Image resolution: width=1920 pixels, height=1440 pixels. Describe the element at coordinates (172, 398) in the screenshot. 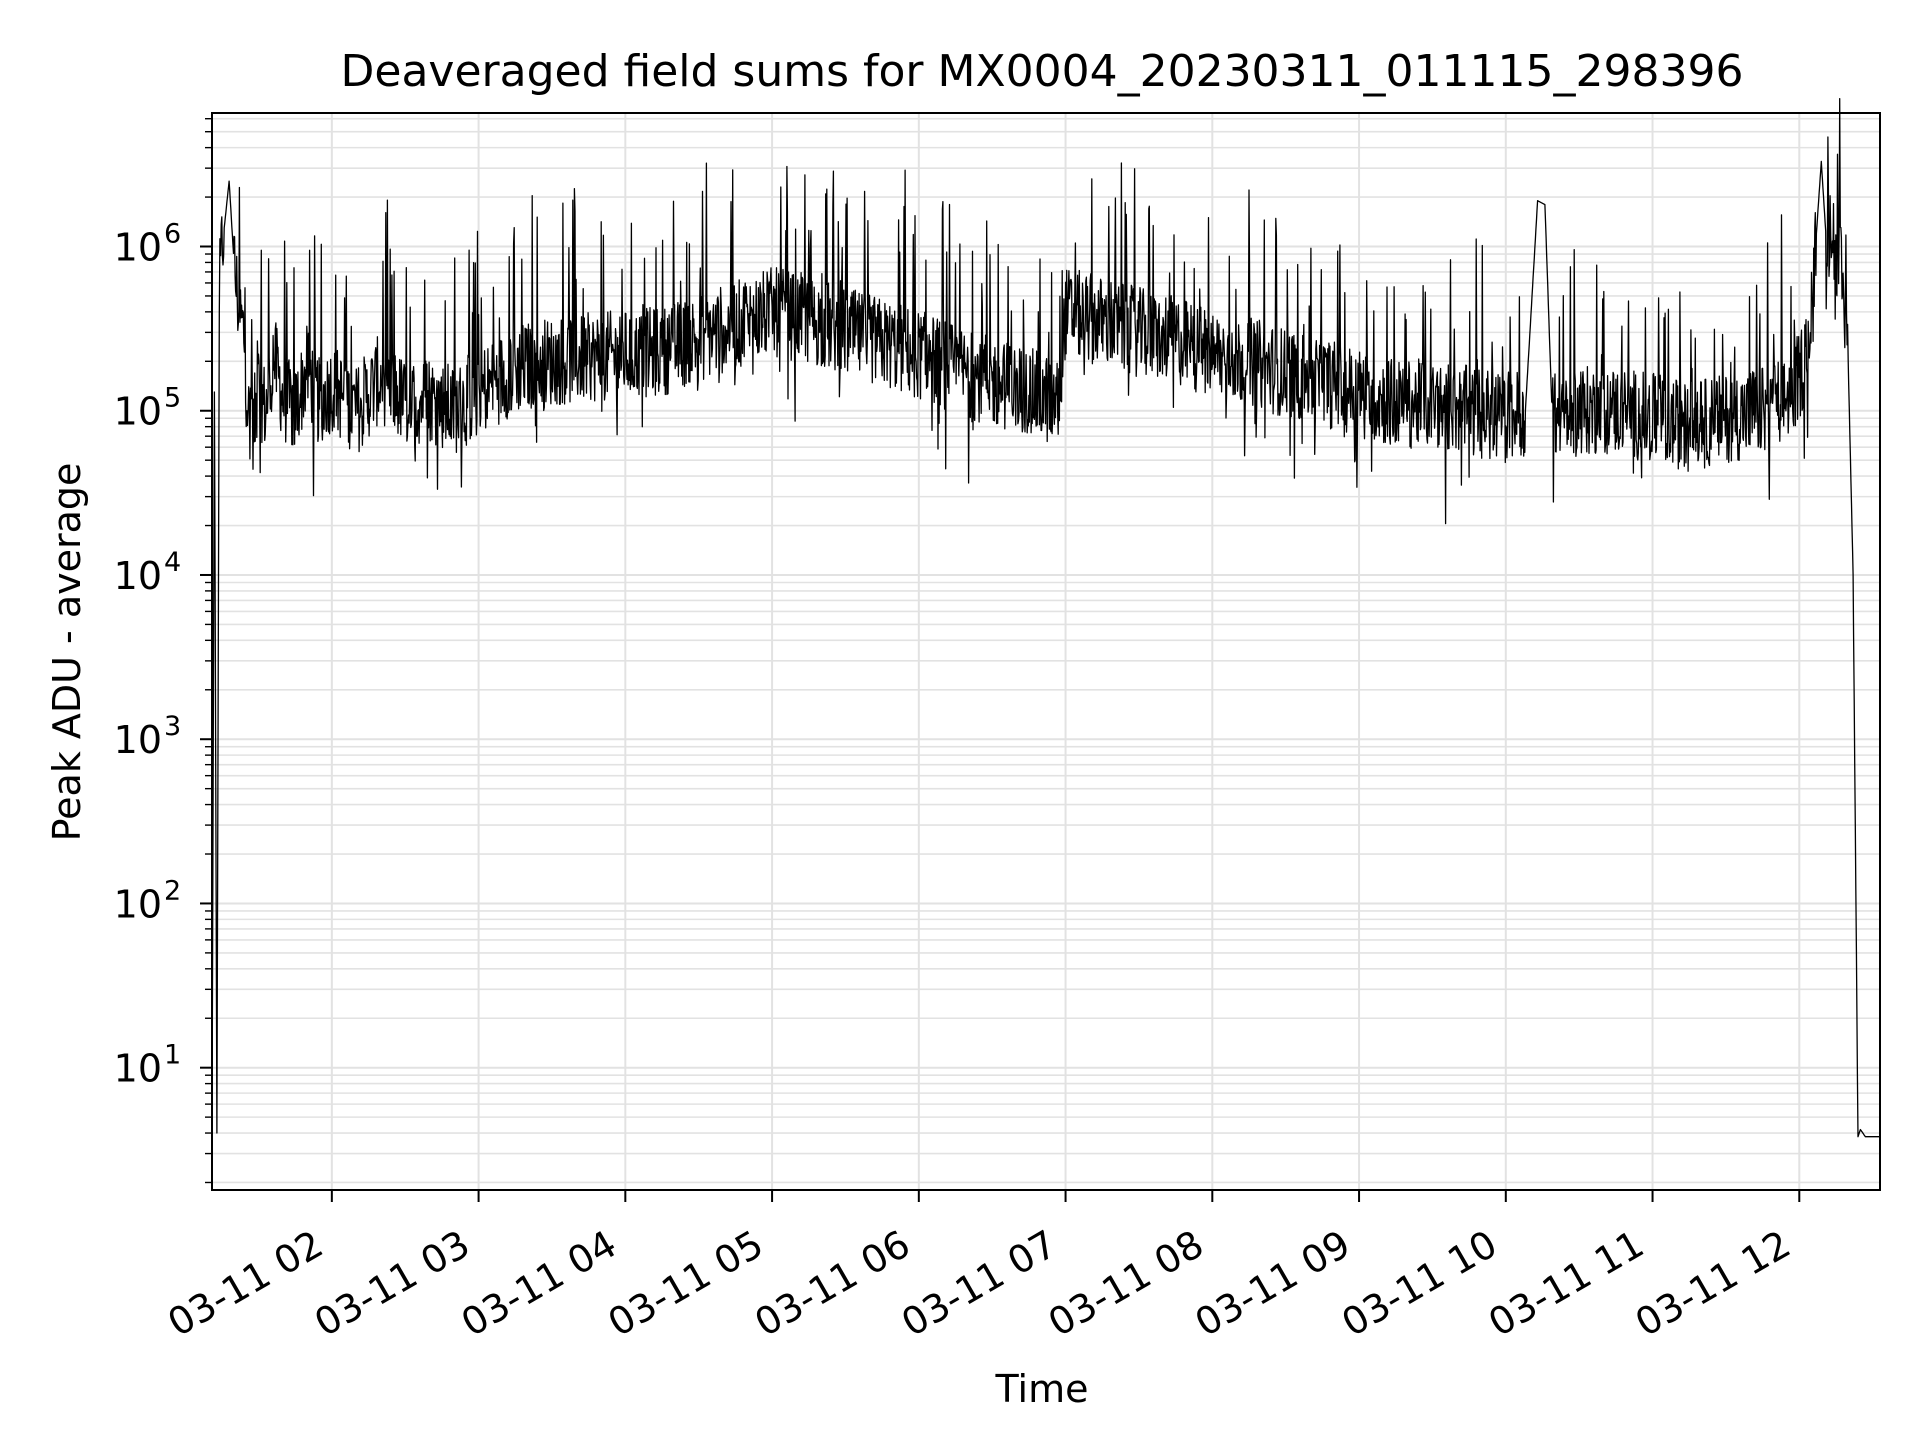

I see `y-tick-exponent: 5` at that location.